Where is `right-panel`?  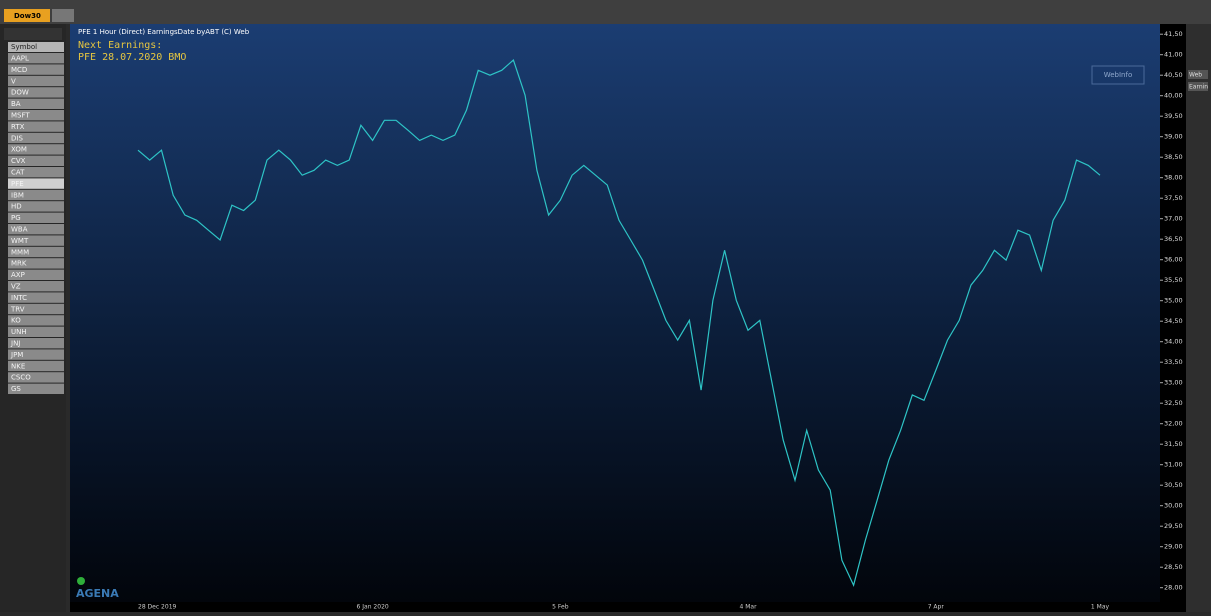 right-panel is located at coordinates (1198, 318).